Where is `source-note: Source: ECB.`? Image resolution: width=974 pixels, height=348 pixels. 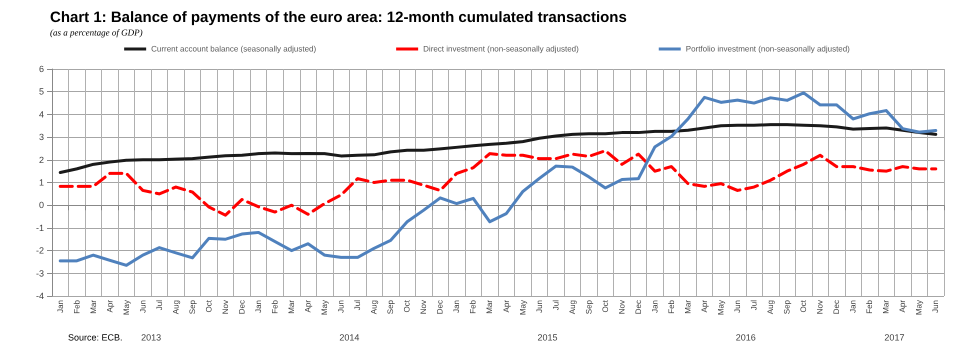
source-note: Source: ECB. is located at coordinates (95, 337).